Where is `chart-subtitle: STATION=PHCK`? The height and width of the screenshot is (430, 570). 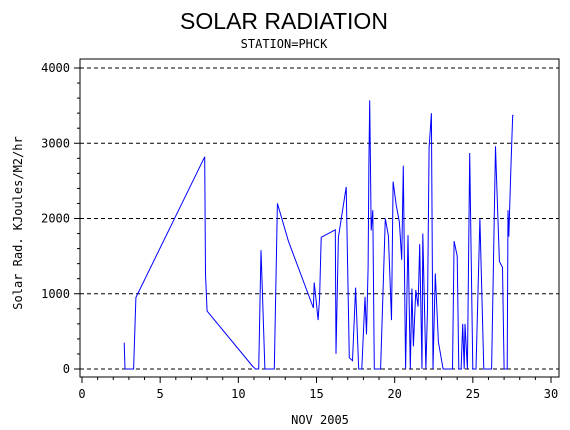
chart-subtitle: STATION=PHCK is located at coordinates (284, 44).